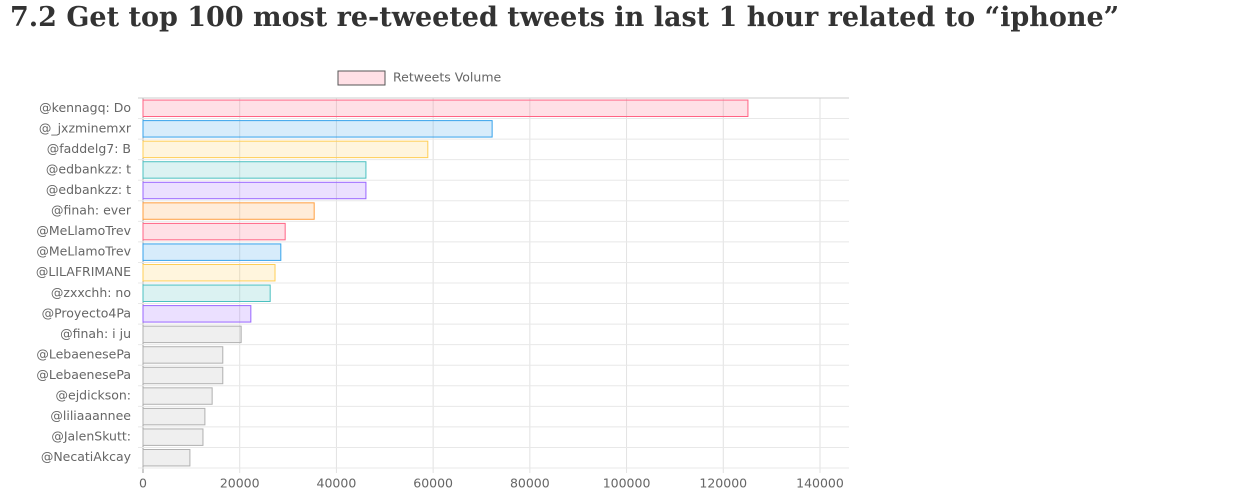 This screenshot has width=1249, height=497. What do you see at coordinates (90, 415) in the screenshot?
I see `y-tick-label: @liliaaannee` at bounding box center [90, 415].